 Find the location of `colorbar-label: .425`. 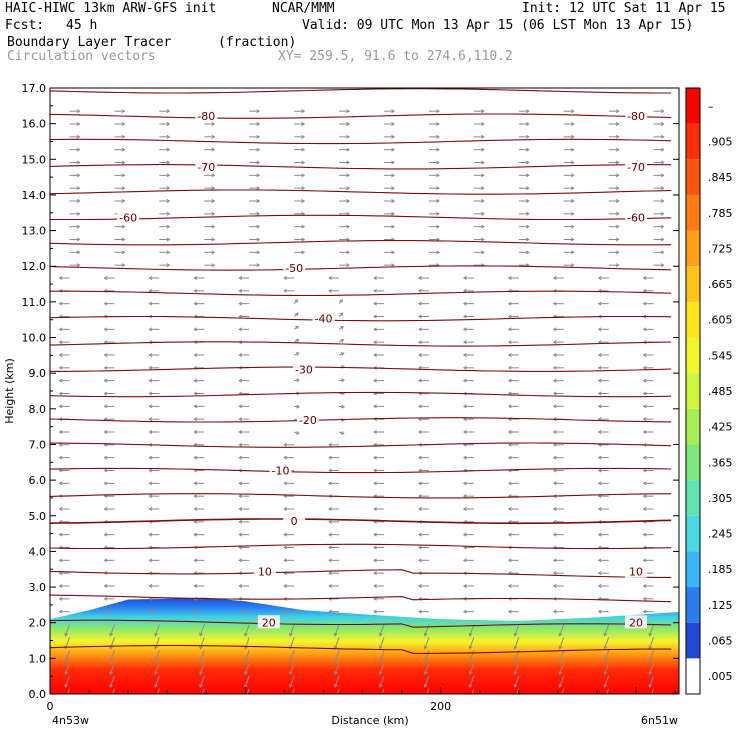

colorbar-label: .425 is located at coordinates (720, 427).